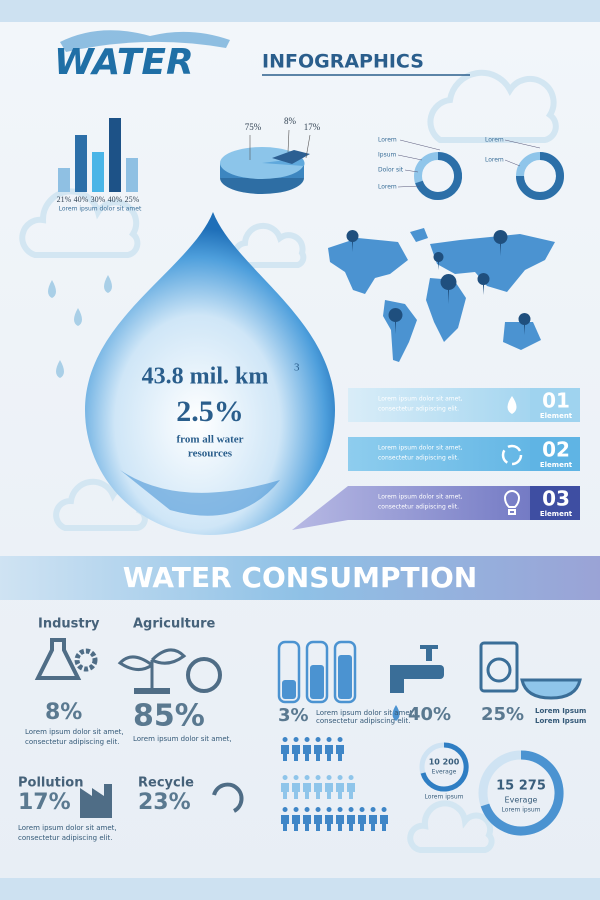 This screenshot has height=900, width=600. I want to click on drop-volume: 43.8 mil. km, so click(205, 377).